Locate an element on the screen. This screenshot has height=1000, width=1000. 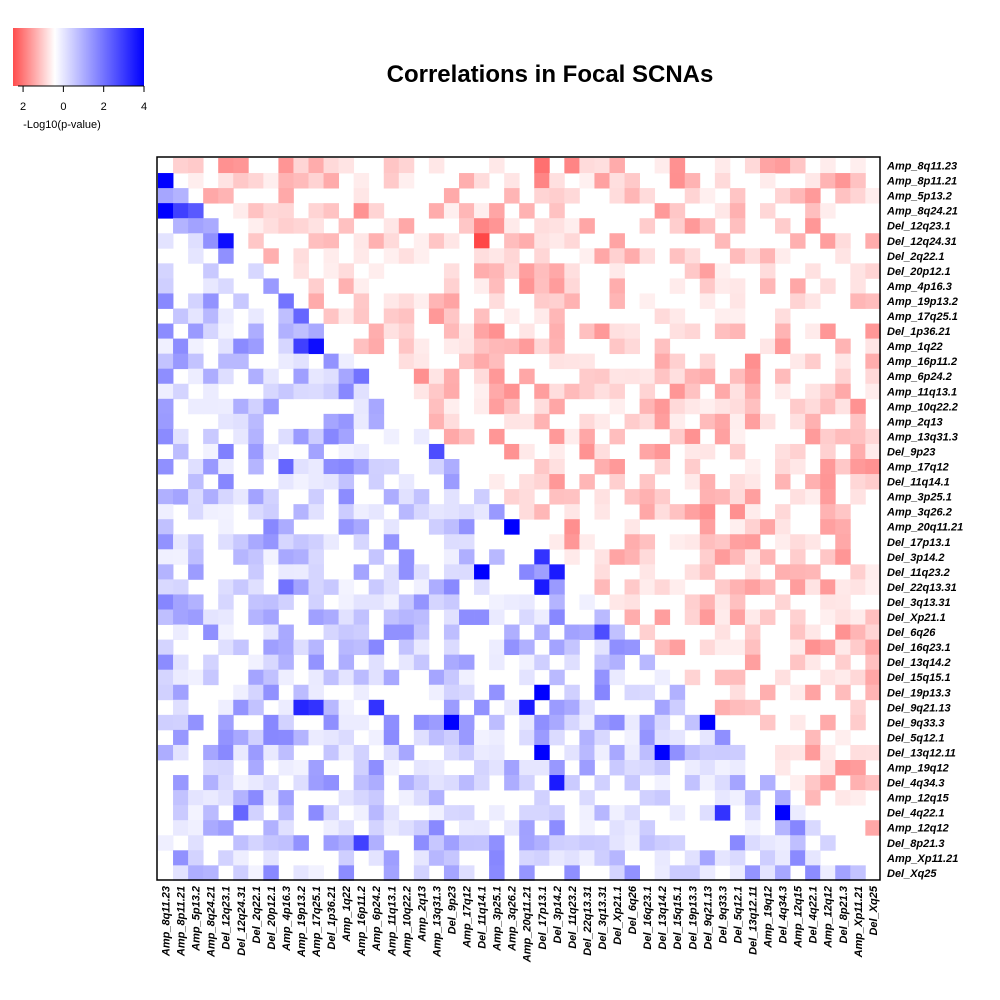
column-label: Amp_19p13.2 is located at coordinates (302, 922).